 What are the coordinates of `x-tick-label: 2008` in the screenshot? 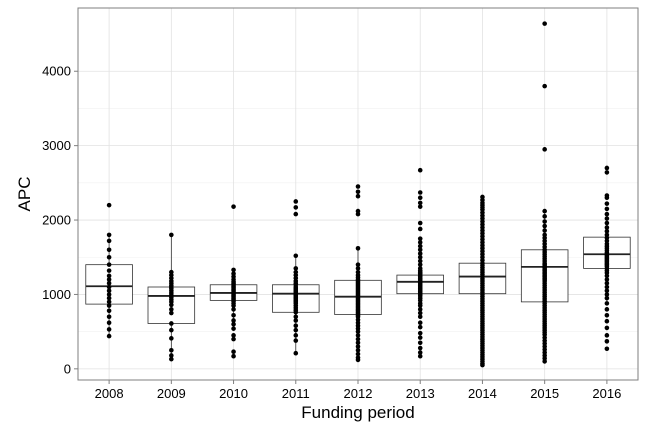 It's located at (109, 393).